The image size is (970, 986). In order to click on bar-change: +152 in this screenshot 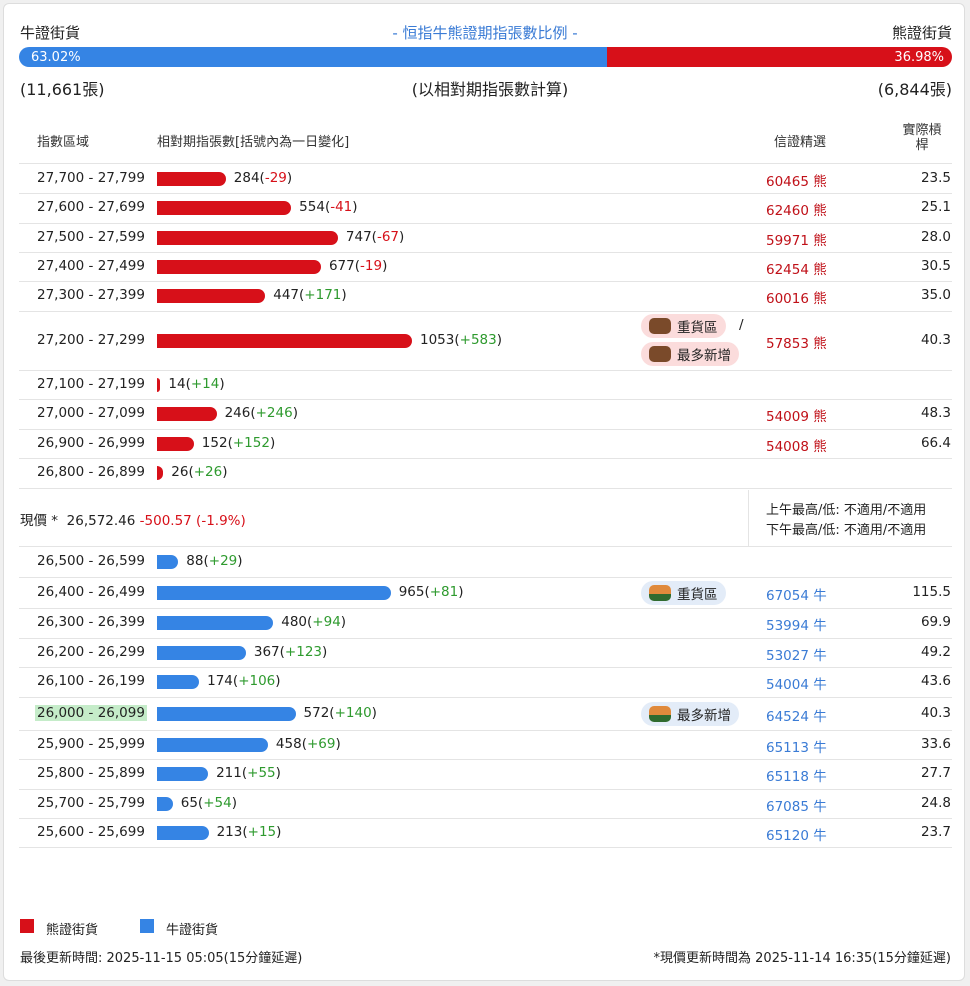, I will do `click(251, 442)`.